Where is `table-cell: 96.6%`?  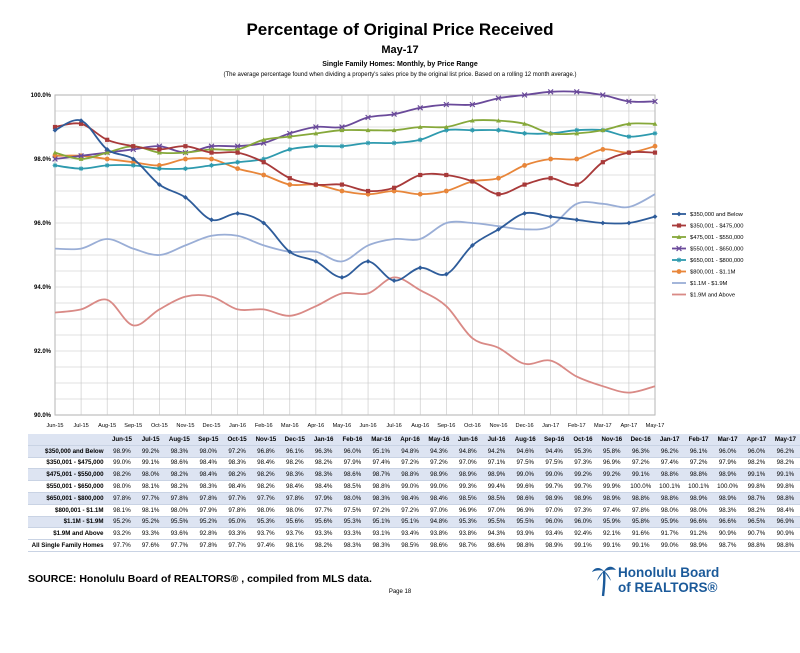
table-cell: 96.6% is located at coordinates (699, 522).